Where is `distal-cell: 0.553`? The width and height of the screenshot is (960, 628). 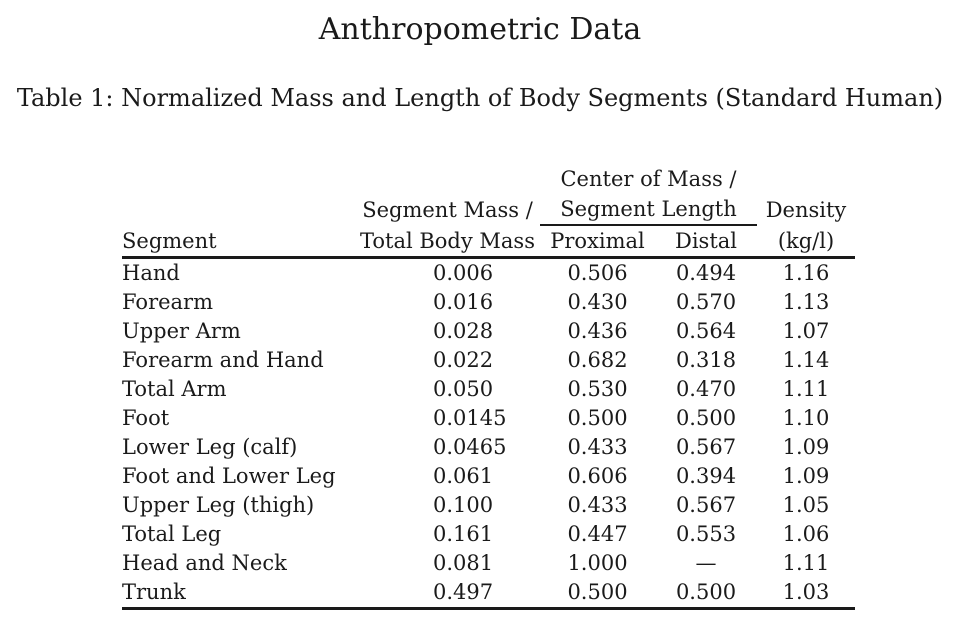 distal-cell: 0.553 is located at coordinates (706, 534).